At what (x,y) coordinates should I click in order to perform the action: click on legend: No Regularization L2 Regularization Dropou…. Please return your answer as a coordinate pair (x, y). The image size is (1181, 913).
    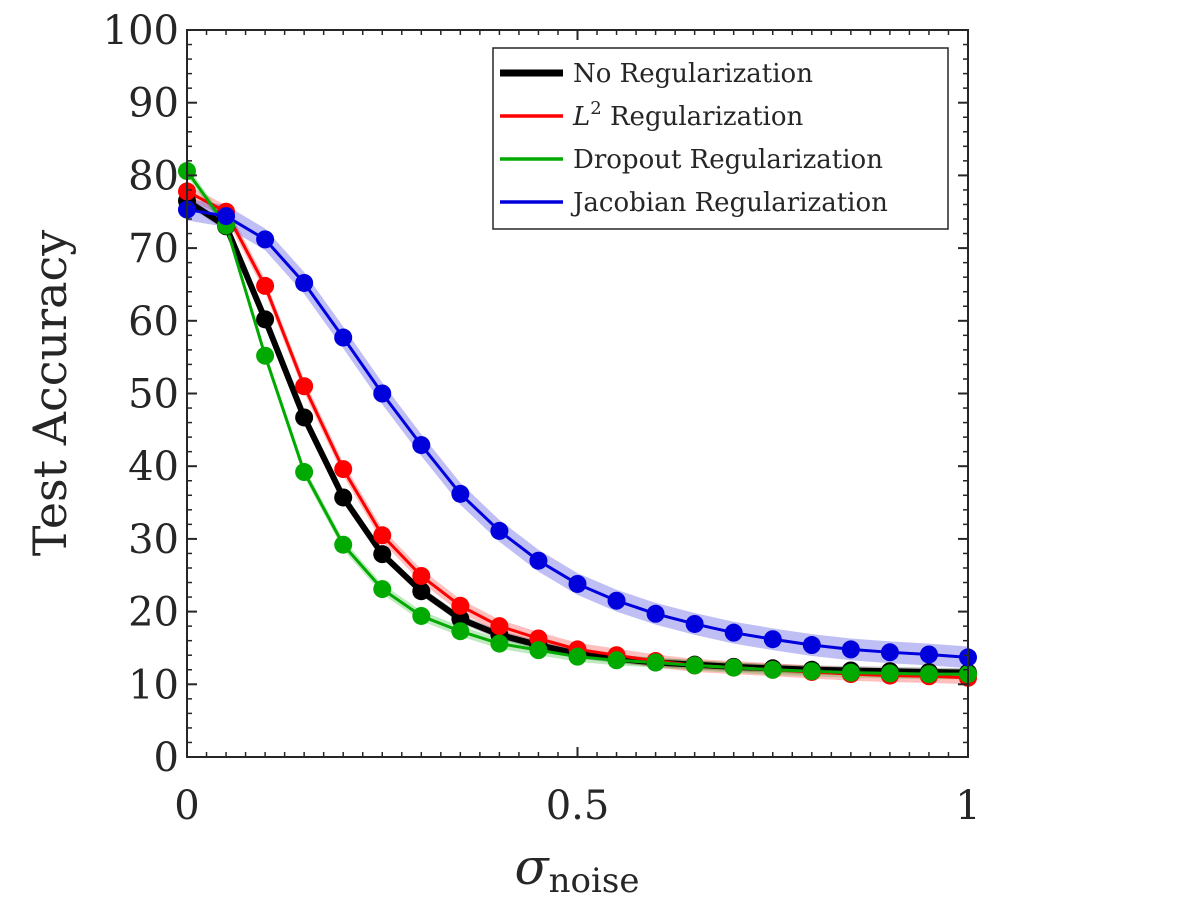
    Looking at the image, I should click on (720, 138).